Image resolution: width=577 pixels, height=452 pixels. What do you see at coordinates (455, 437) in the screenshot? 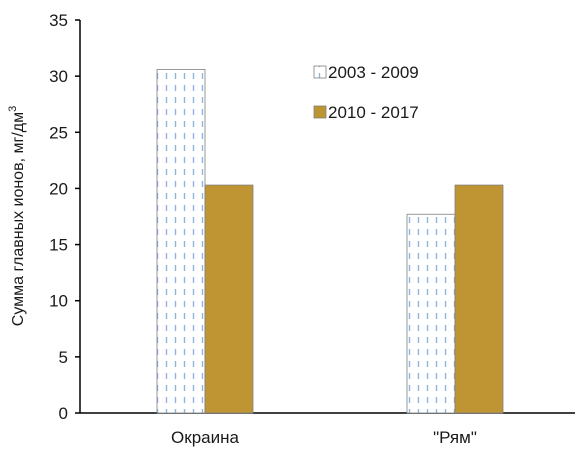
I see `x-category-label: "Рям"` at bounding box center [455, 437].